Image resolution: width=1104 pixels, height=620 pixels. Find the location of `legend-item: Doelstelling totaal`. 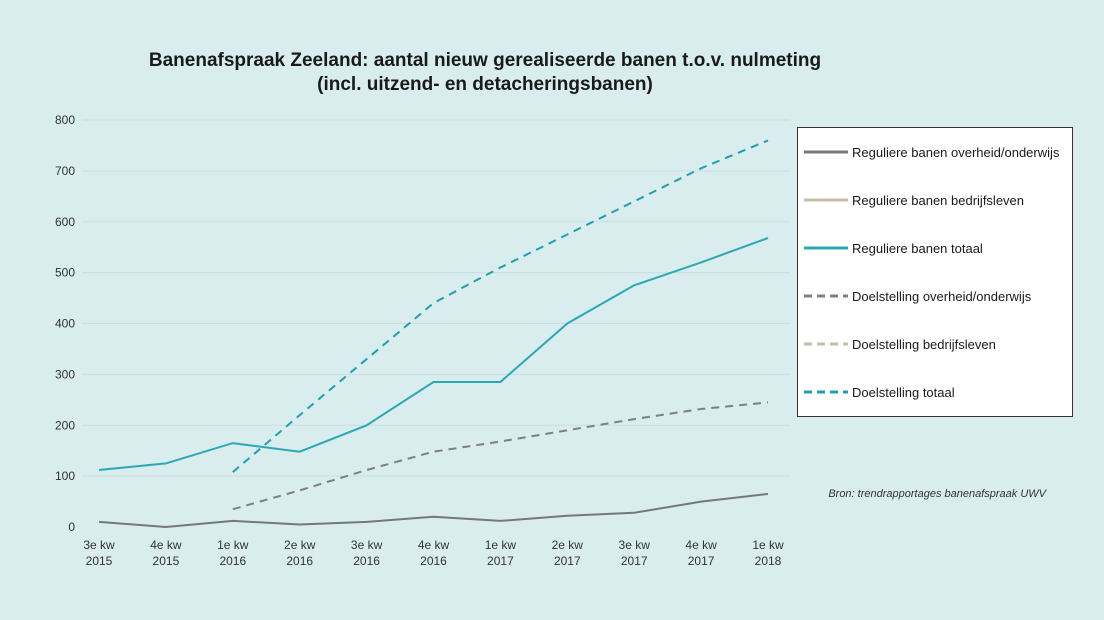

legend-item: Doelstelling totaal is located at coordinates (876, 392).